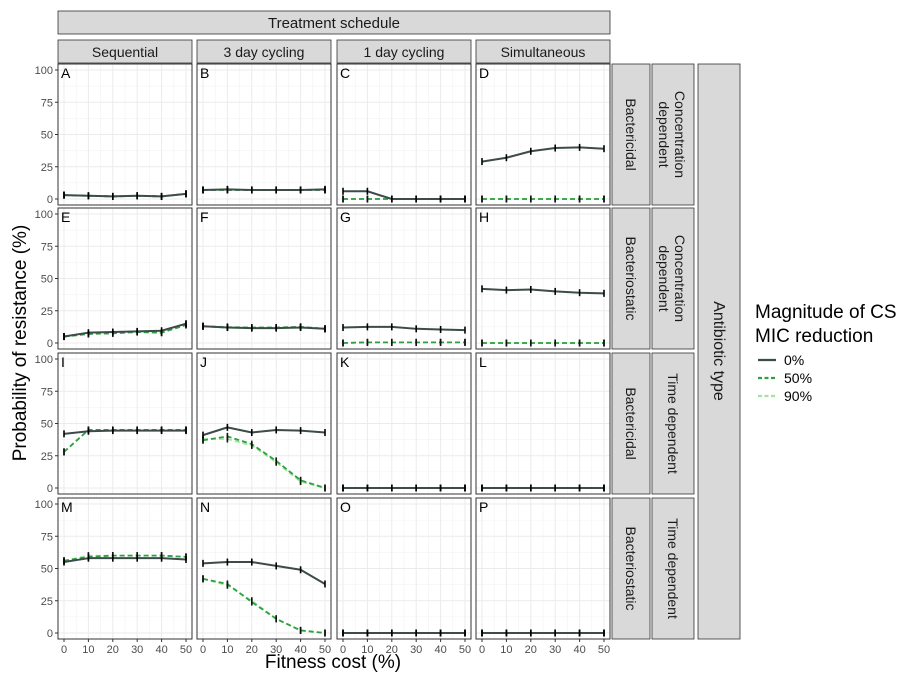 The image size is (906, 675). What do you see at coordinates (334, 22) in the screenshot?
I see `facet-col-title-strip` at bounding box center [334, 22].